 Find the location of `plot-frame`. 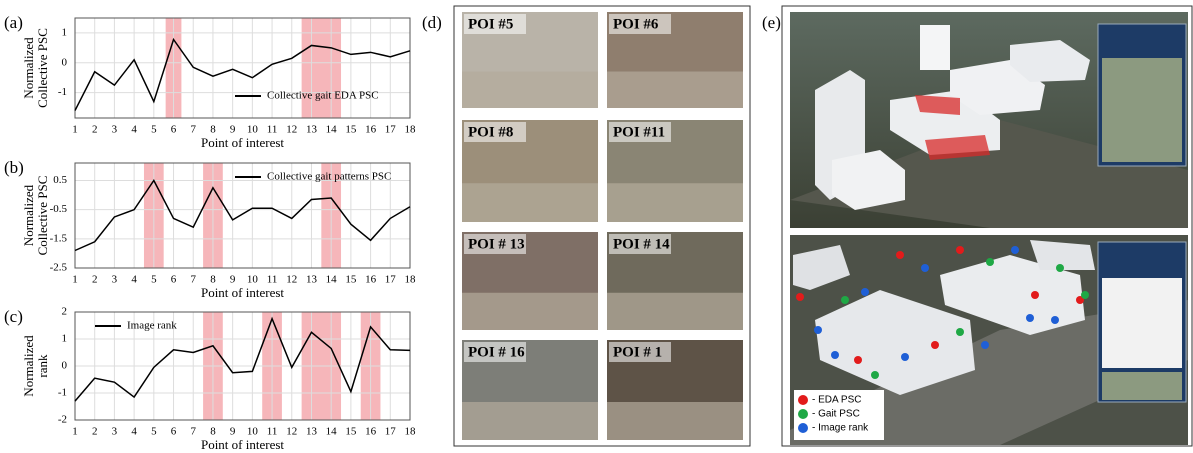

plot-frame is located at coordinates (242, 68).